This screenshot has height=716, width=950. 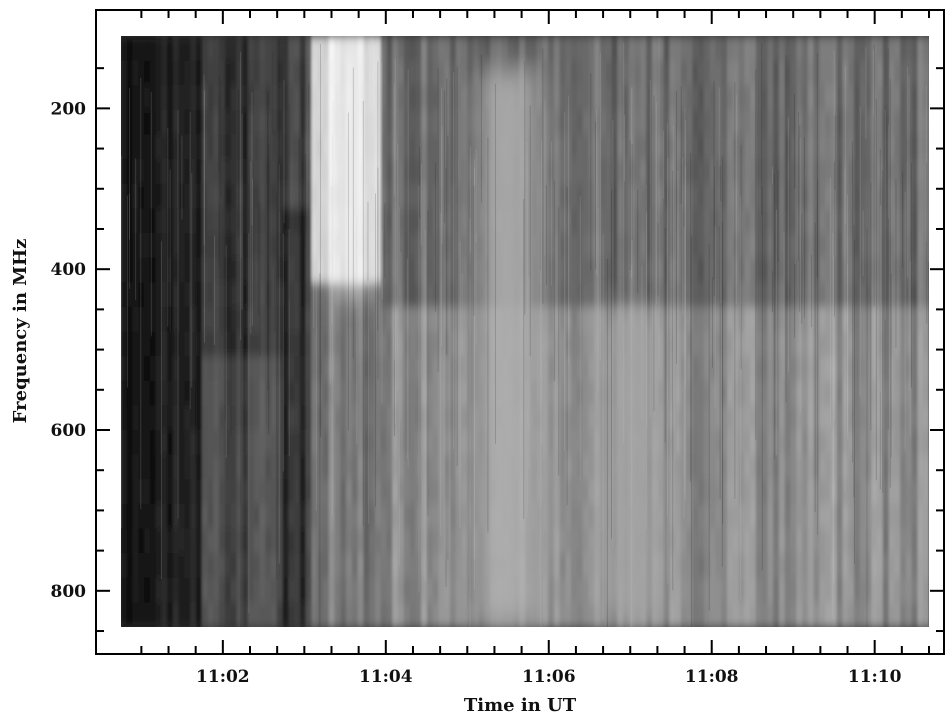 What do you see at coordinates (875, 677) in the screenshot?
I see `x-tick-label: 11:10` at bounding box center [875, 677].